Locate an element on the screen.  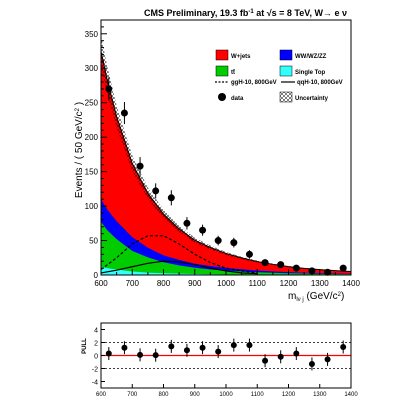
pull-y-tick-label: 4 is located at coordinates (96, 331).